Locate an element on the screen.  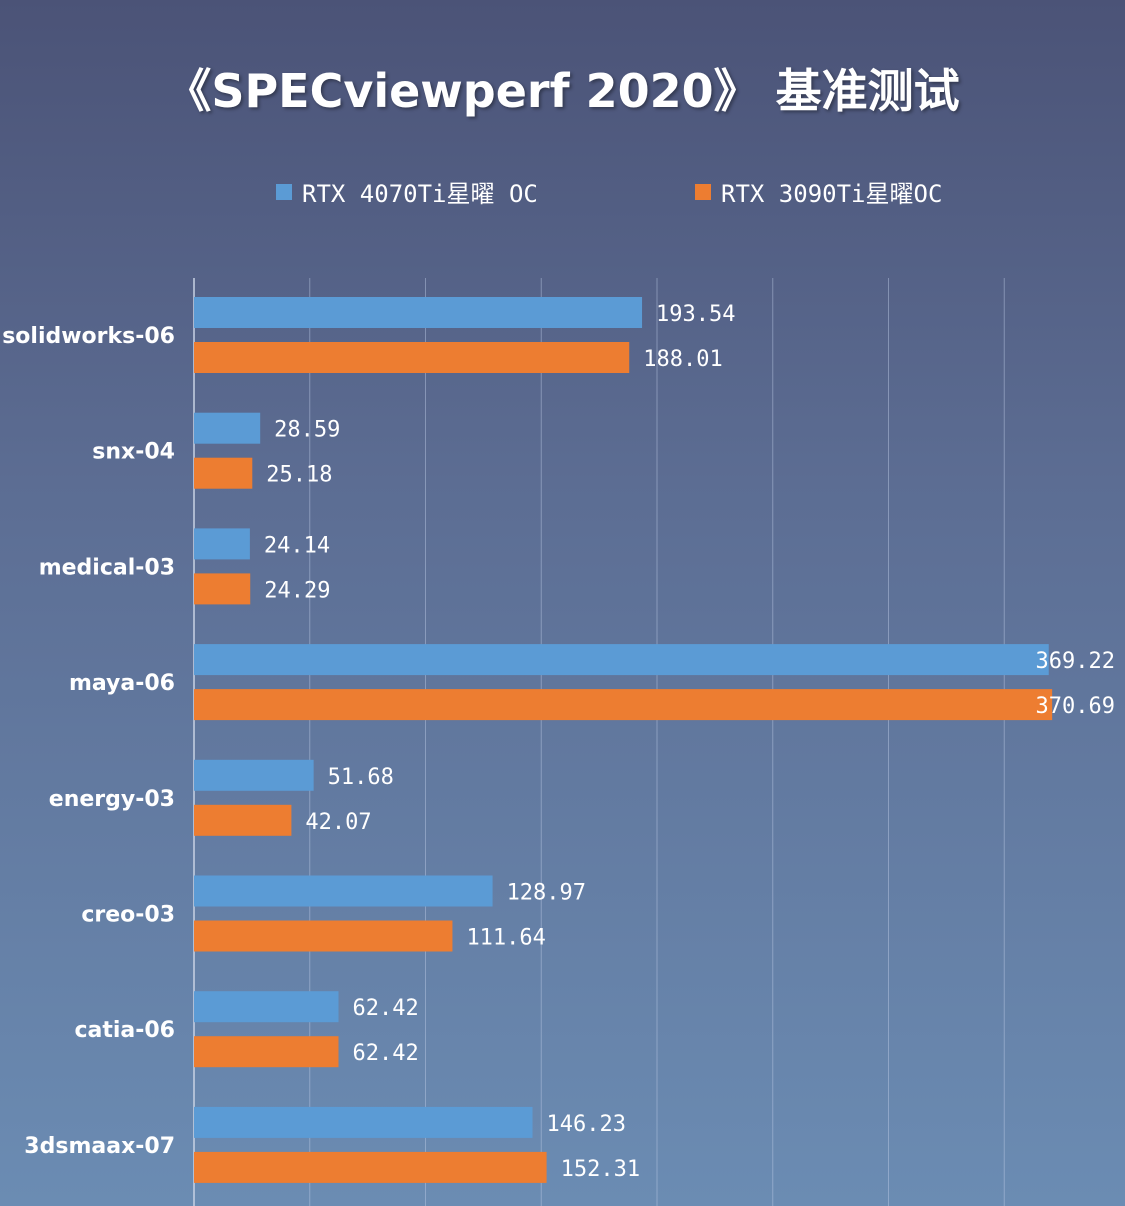
data-label: 193.54 is located at coordinates (695, 314).